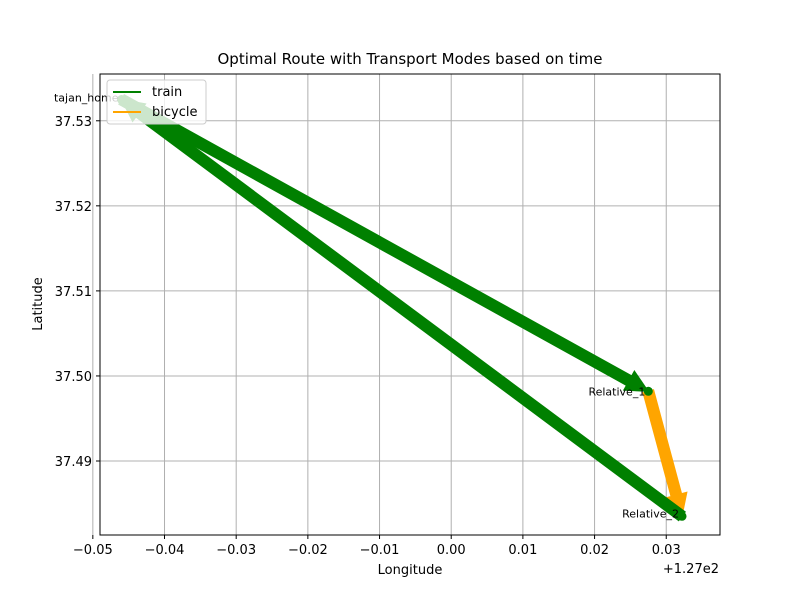 The width and height of the screenshot is (800, 600). I want to click on y-tick-label: 37.49, so click(73, 462).